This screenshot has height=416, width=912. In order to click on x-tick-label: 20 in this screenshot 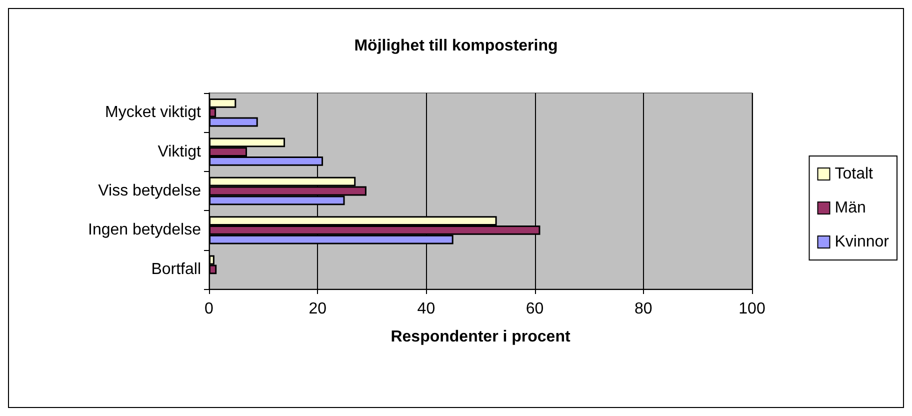, I will do `click(317, 309)`.